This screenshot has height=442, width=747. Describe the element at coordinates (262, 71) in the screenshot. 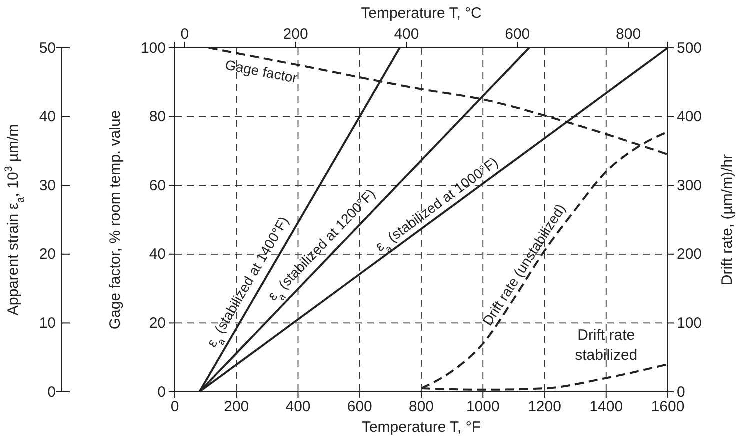

I see `text: Gage factor` at that location.